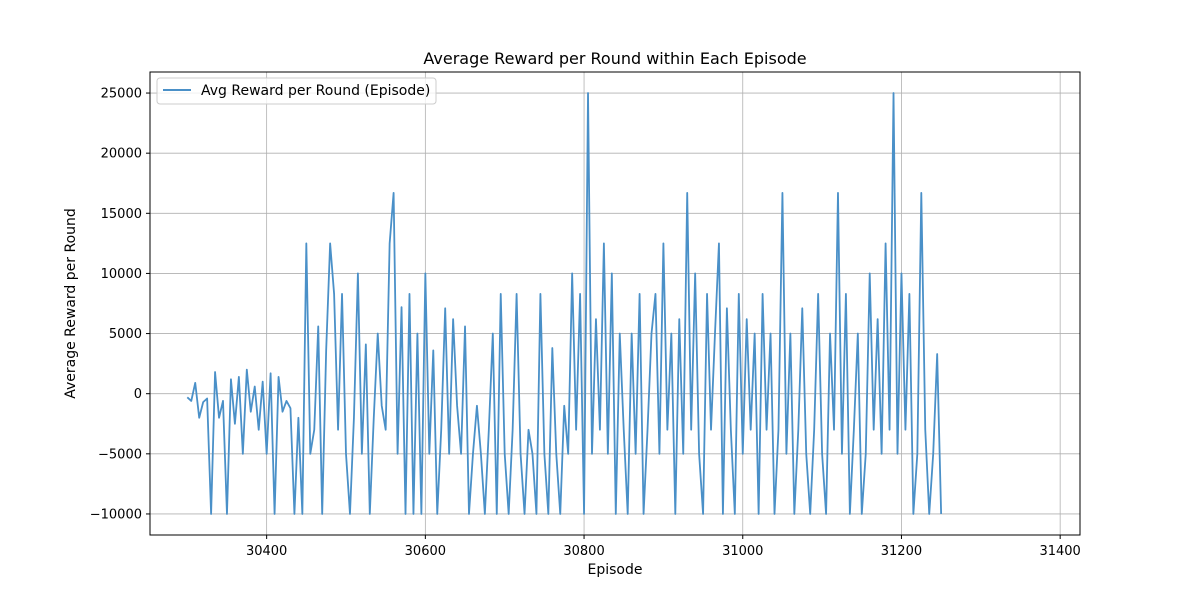 The width and height of the screenshot is (1200, 604). What do you see at coordinates (138, 394) in the screenshot?
I see `y-tick-label: 0` at bounding box center [138, 394].